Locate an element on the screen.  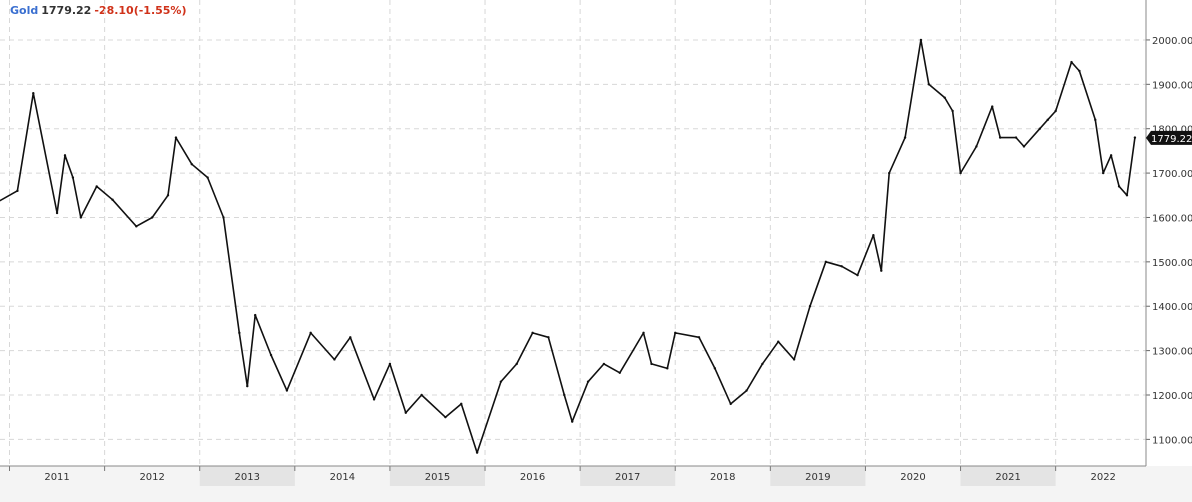
last-value-tag is located at coordinates (1169, 137).